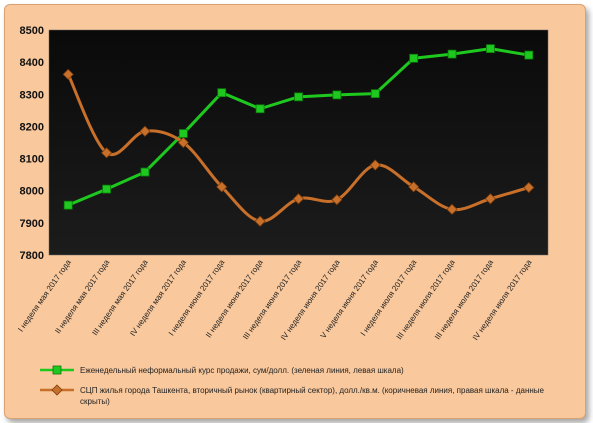  I want to click on y-tick-label: 8000, so click(32, 192).